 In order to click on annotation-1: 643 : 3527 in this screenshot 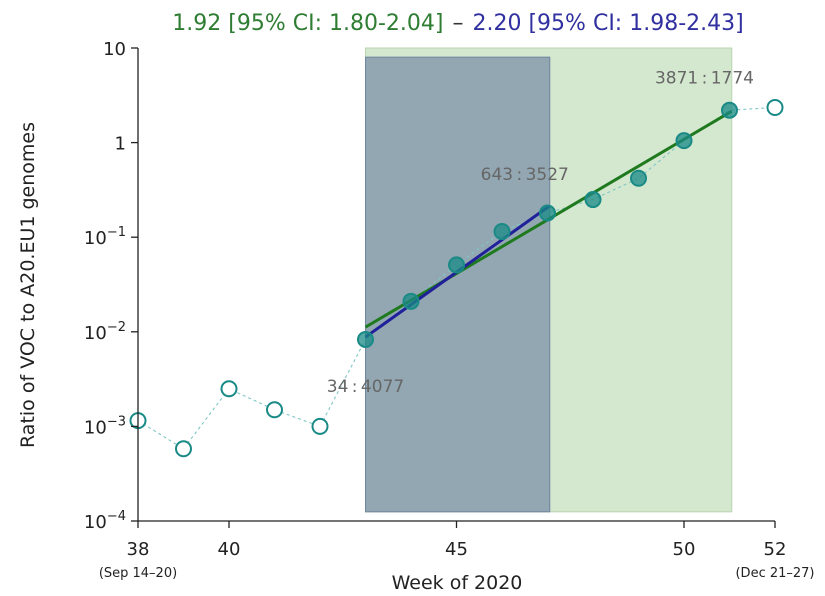, I will do `click(525, 175)`.